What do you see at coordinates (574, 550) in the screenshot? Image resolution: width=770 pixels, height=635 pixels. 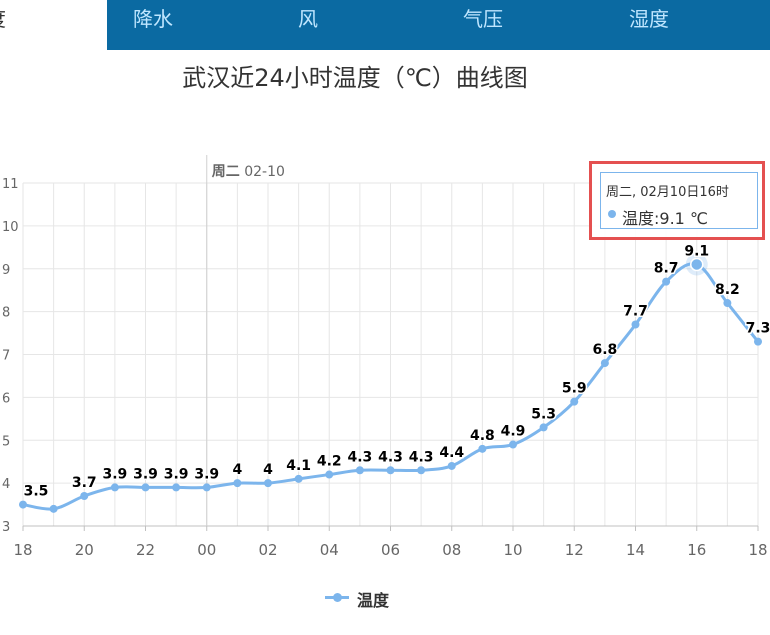 I see `x-tick-label: 12` at bounding box center [574, 550].